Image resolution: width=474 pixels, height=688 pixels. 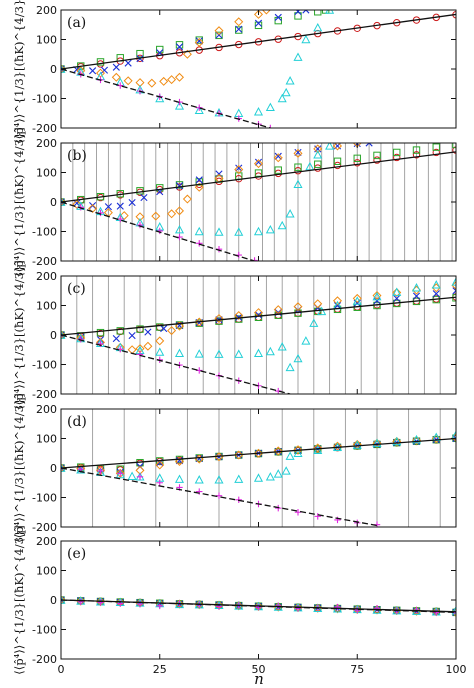 What do you see at coordinates (44, 365) in the screenshot?
I see `y-tick-label: -100` at bounding box center [44, 365].